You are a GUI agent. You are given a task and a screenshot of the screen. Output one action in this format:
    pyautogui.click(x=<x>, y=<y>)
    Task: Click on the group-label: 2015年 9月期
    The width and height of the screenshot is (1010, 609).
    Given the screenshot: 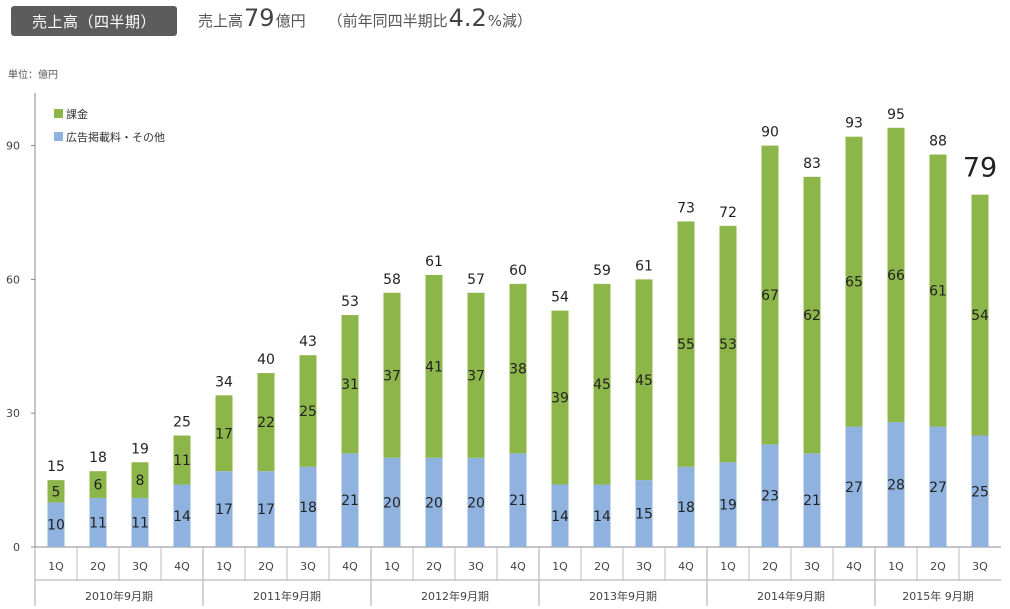 What is the action you would take?
    pyautogui.click(x=938, y=596)
    